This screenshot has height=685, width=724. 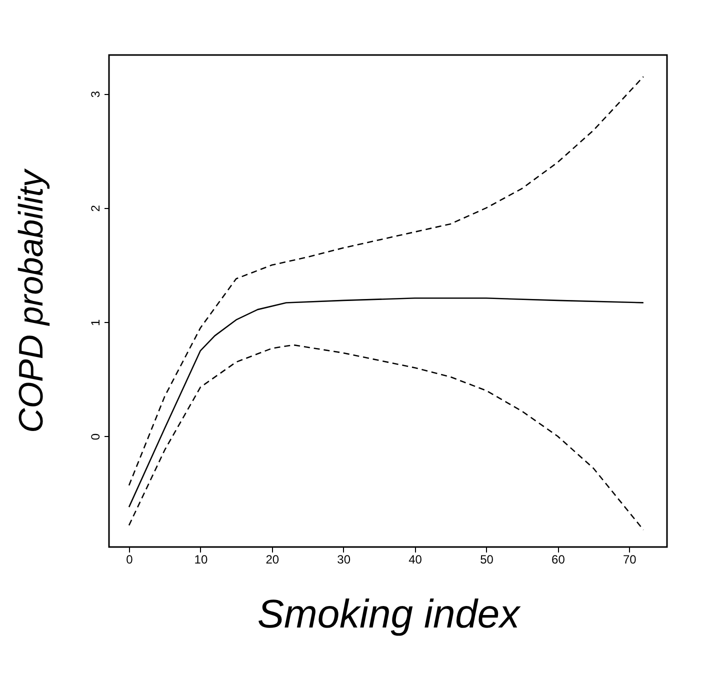 I want to click on y-tick-label: 0, so click(x=95, y=436).